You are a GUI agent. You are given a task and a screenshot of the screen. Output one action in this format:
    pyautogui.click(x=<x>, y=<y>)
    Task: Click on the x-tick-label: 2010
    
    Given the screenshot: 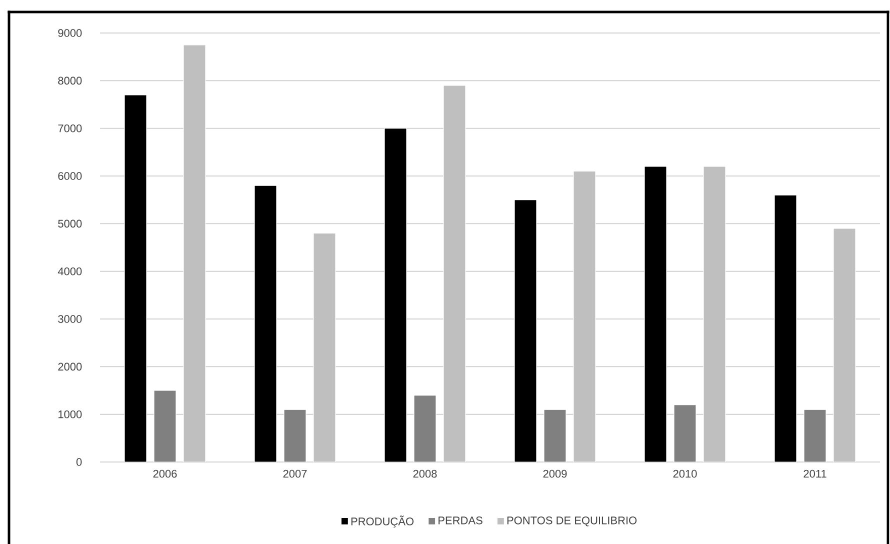 What is the action you would take?
    pyautogui.click(x=685, y=474)
    